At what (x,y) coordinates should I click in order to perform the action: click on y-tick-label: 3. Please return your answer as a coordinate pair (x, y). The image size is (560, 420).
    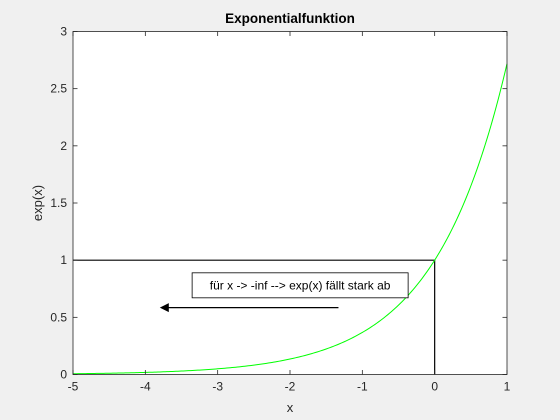
    Looking at the image, I should click on (63, 32).